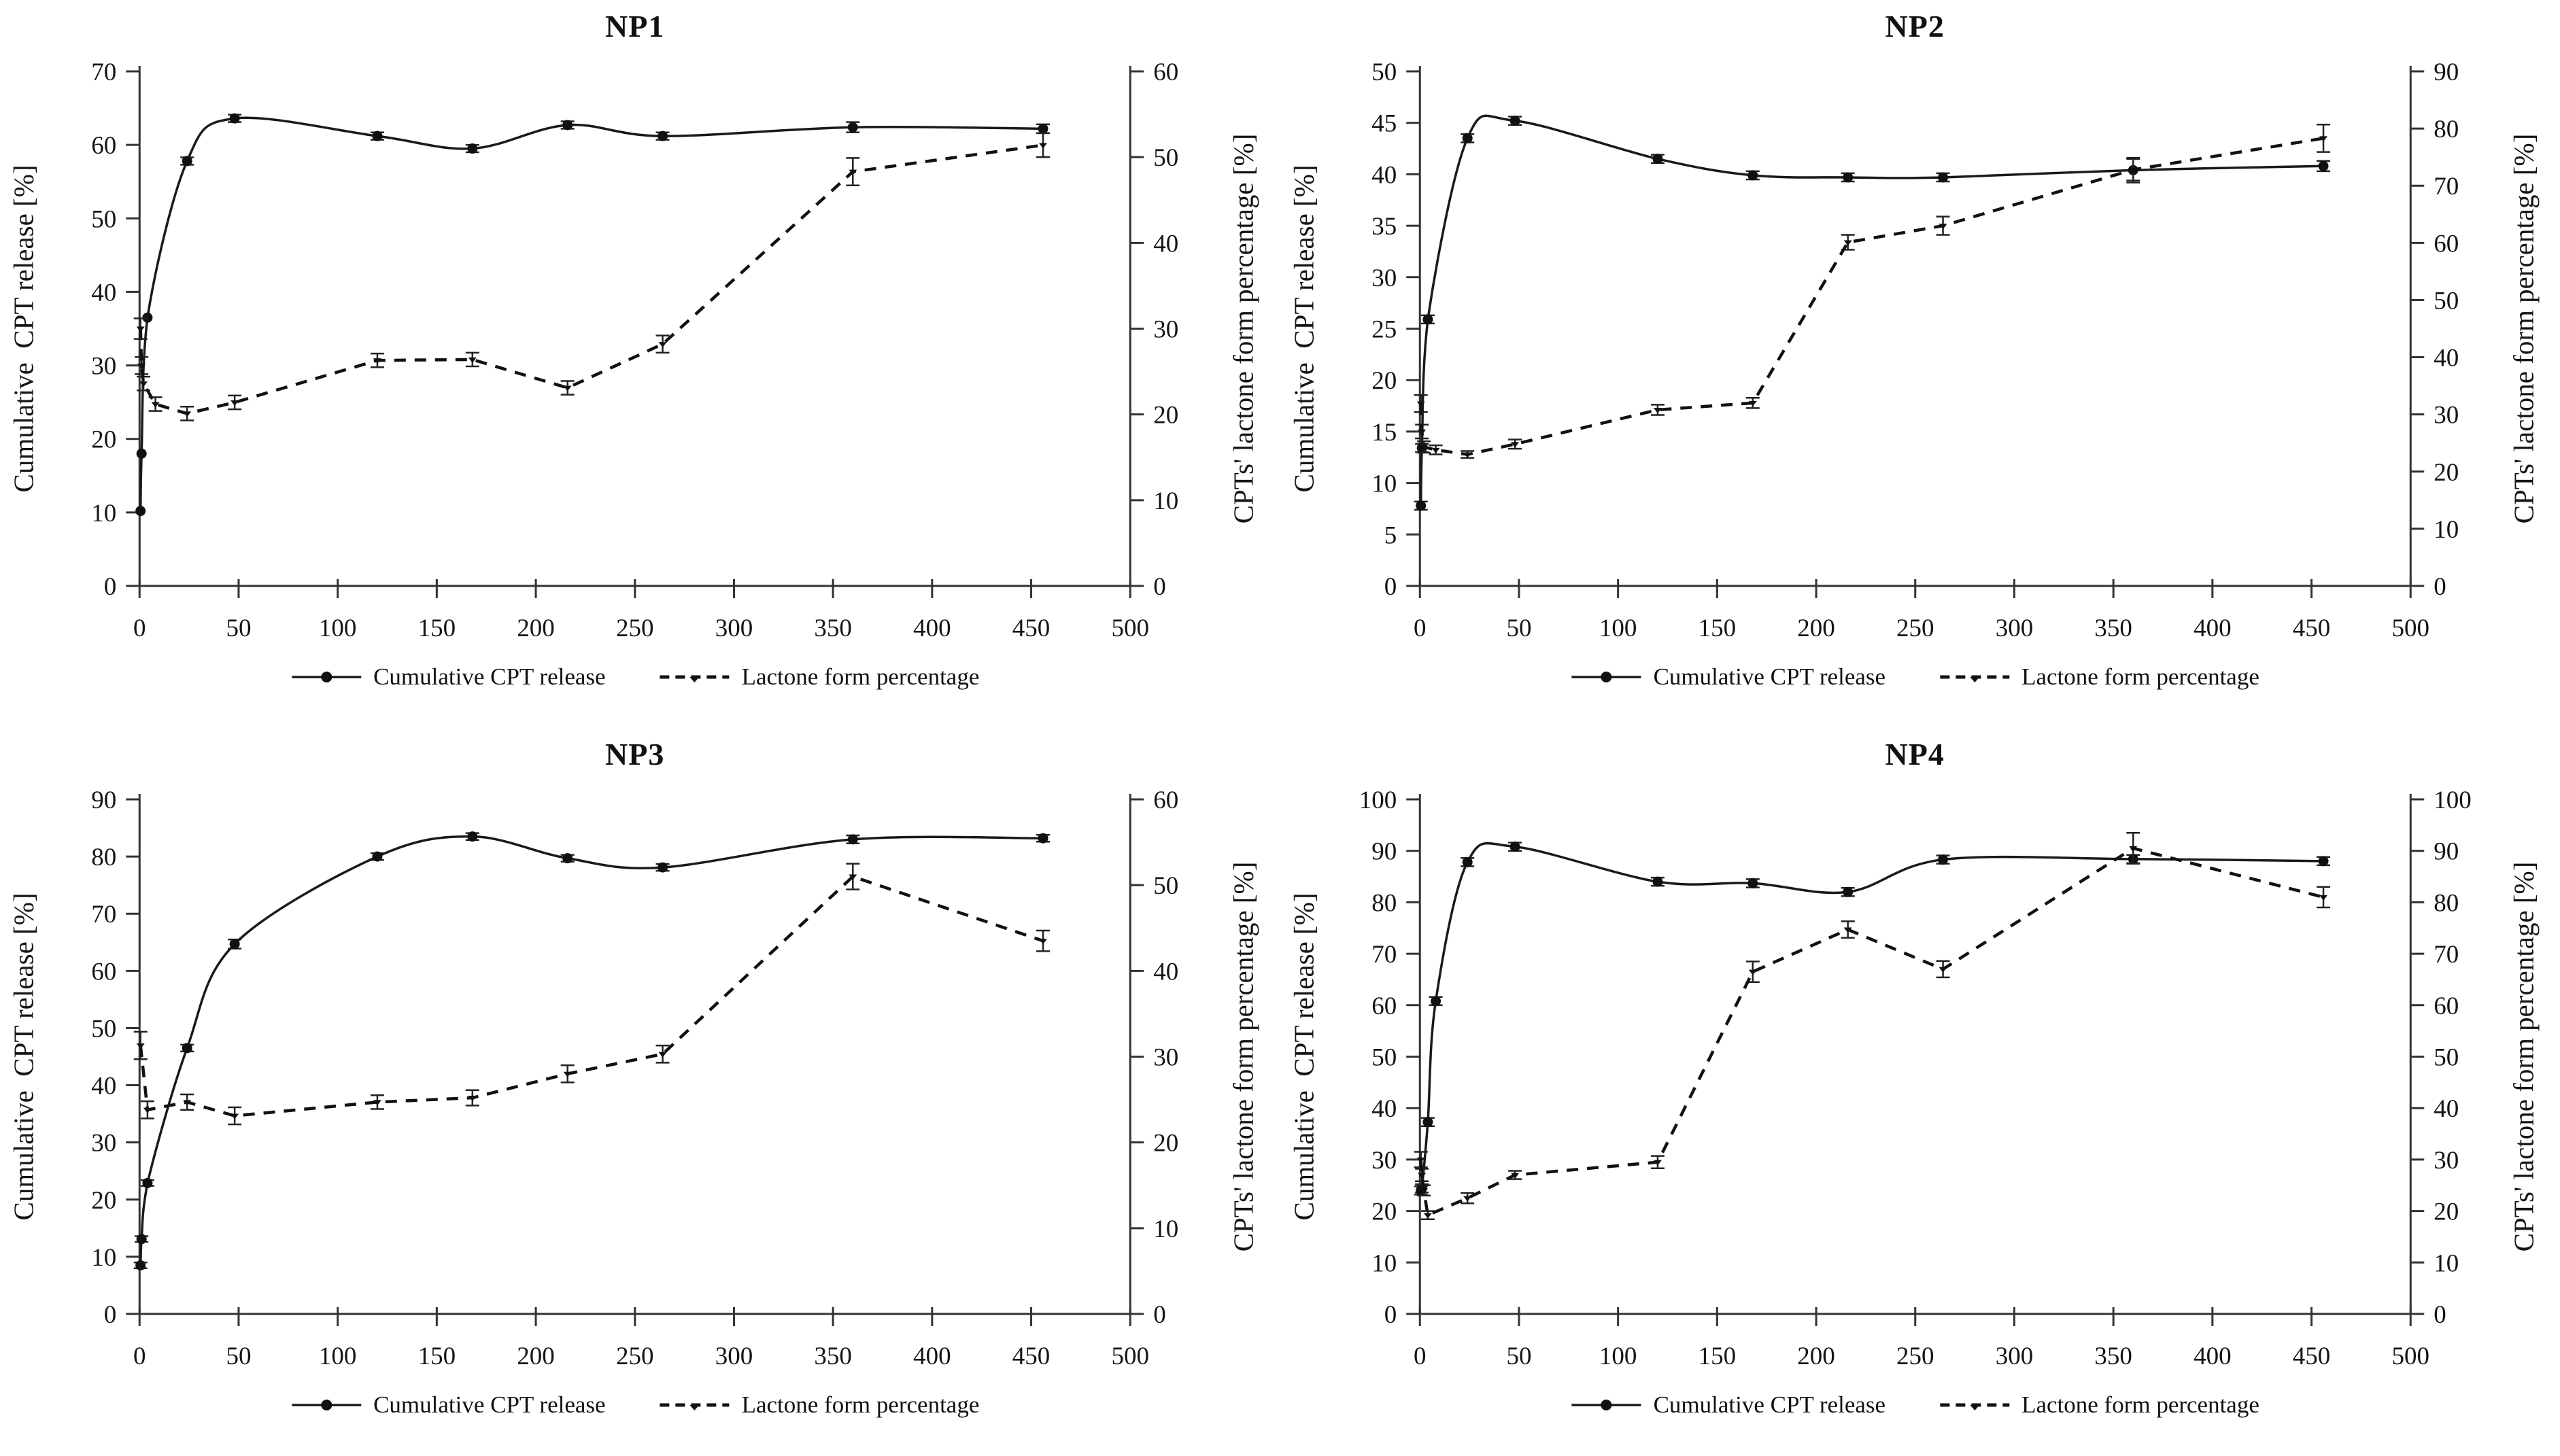  Describe the element at coordinates (536, 1356) in the screenshot. I see `x-axis-tick-label: 200` at that location.